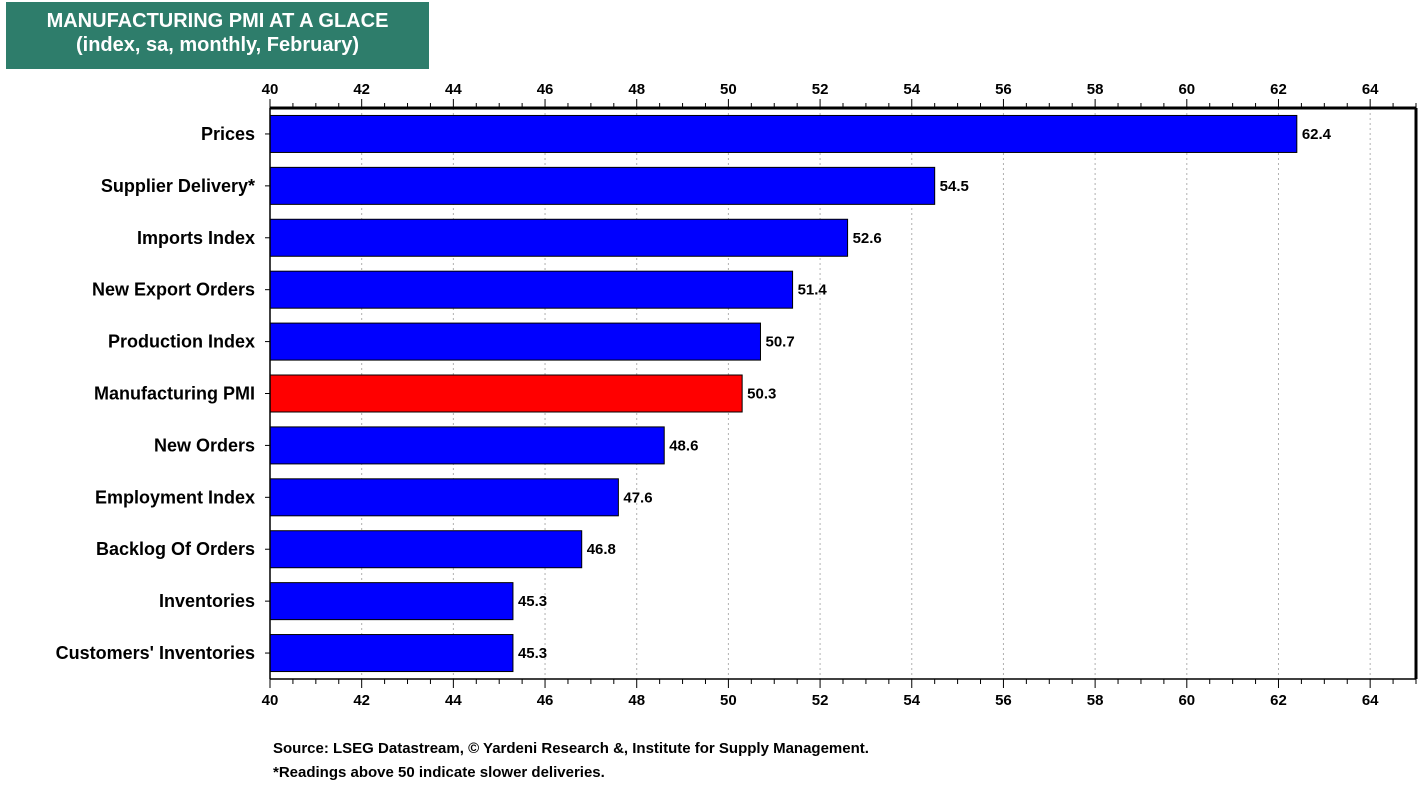  What do you see at coordinates (911, 700) in the screenshot?
I see `x-tick-label-bottom: 54` at bounding box center [911, 700].